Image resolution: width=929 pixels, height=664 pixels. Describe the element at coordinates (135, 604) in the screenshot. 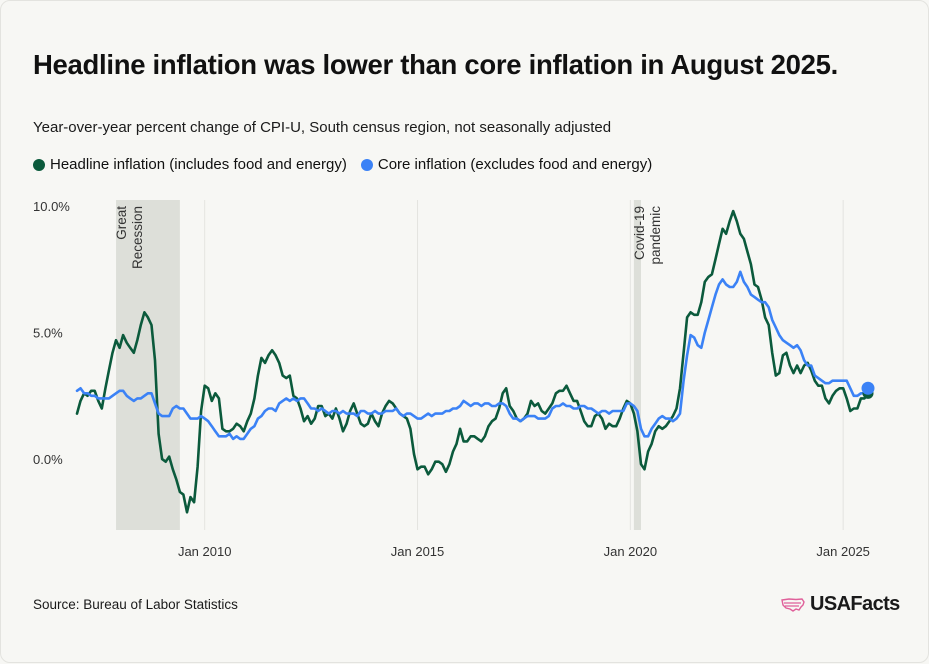

I see `source-note: Source: Bureau of Labor Statistics` at that location.